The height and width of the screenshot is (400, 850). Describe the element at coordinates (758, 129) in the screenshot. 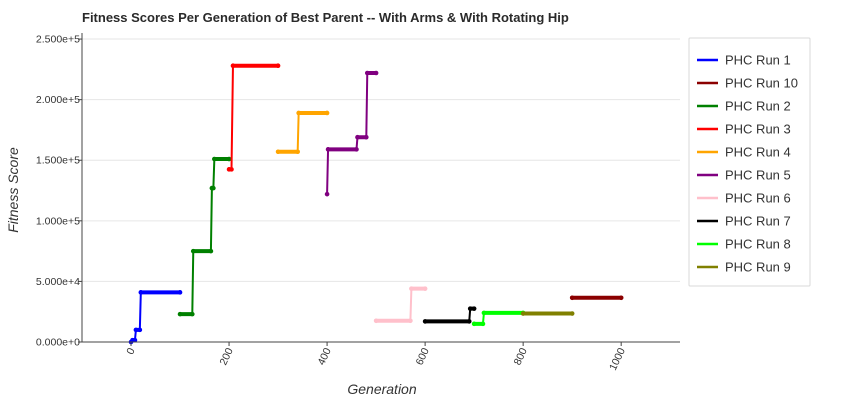

I see `legend-label: PHC Run 3` at that location.